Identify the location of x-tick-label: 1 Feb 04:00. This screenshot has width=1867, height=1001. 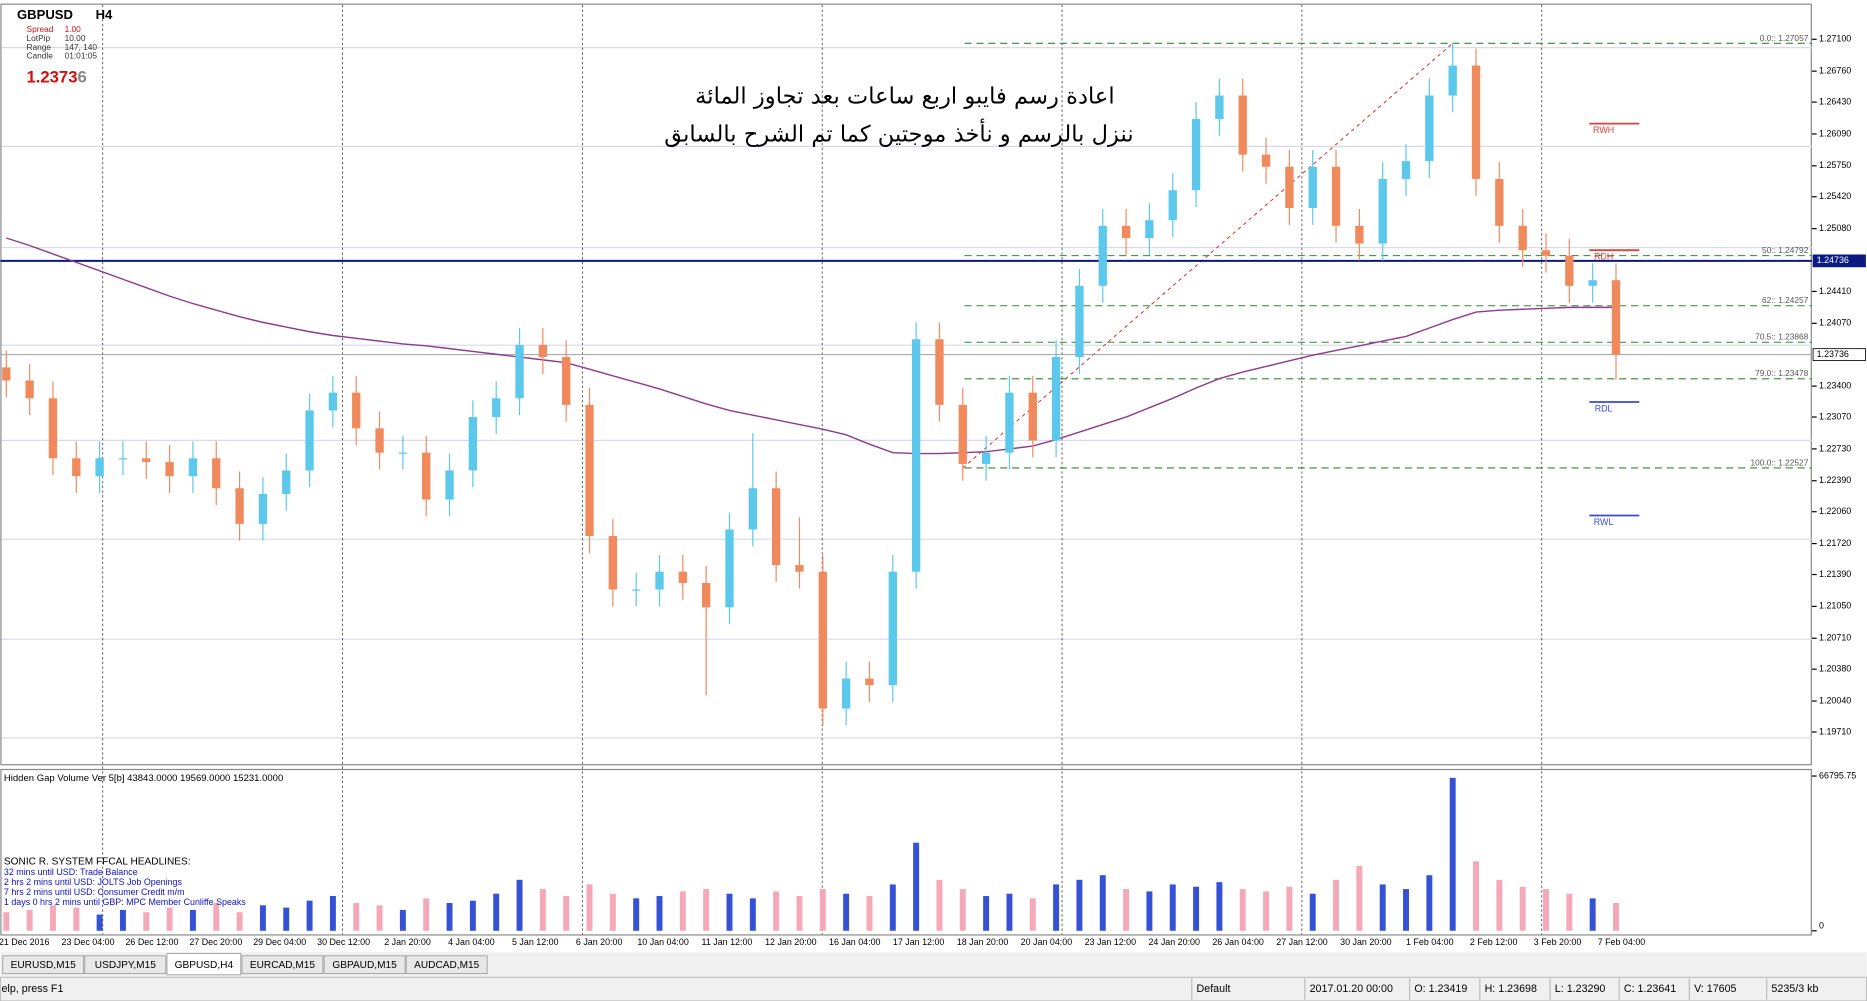
(1430, 942).